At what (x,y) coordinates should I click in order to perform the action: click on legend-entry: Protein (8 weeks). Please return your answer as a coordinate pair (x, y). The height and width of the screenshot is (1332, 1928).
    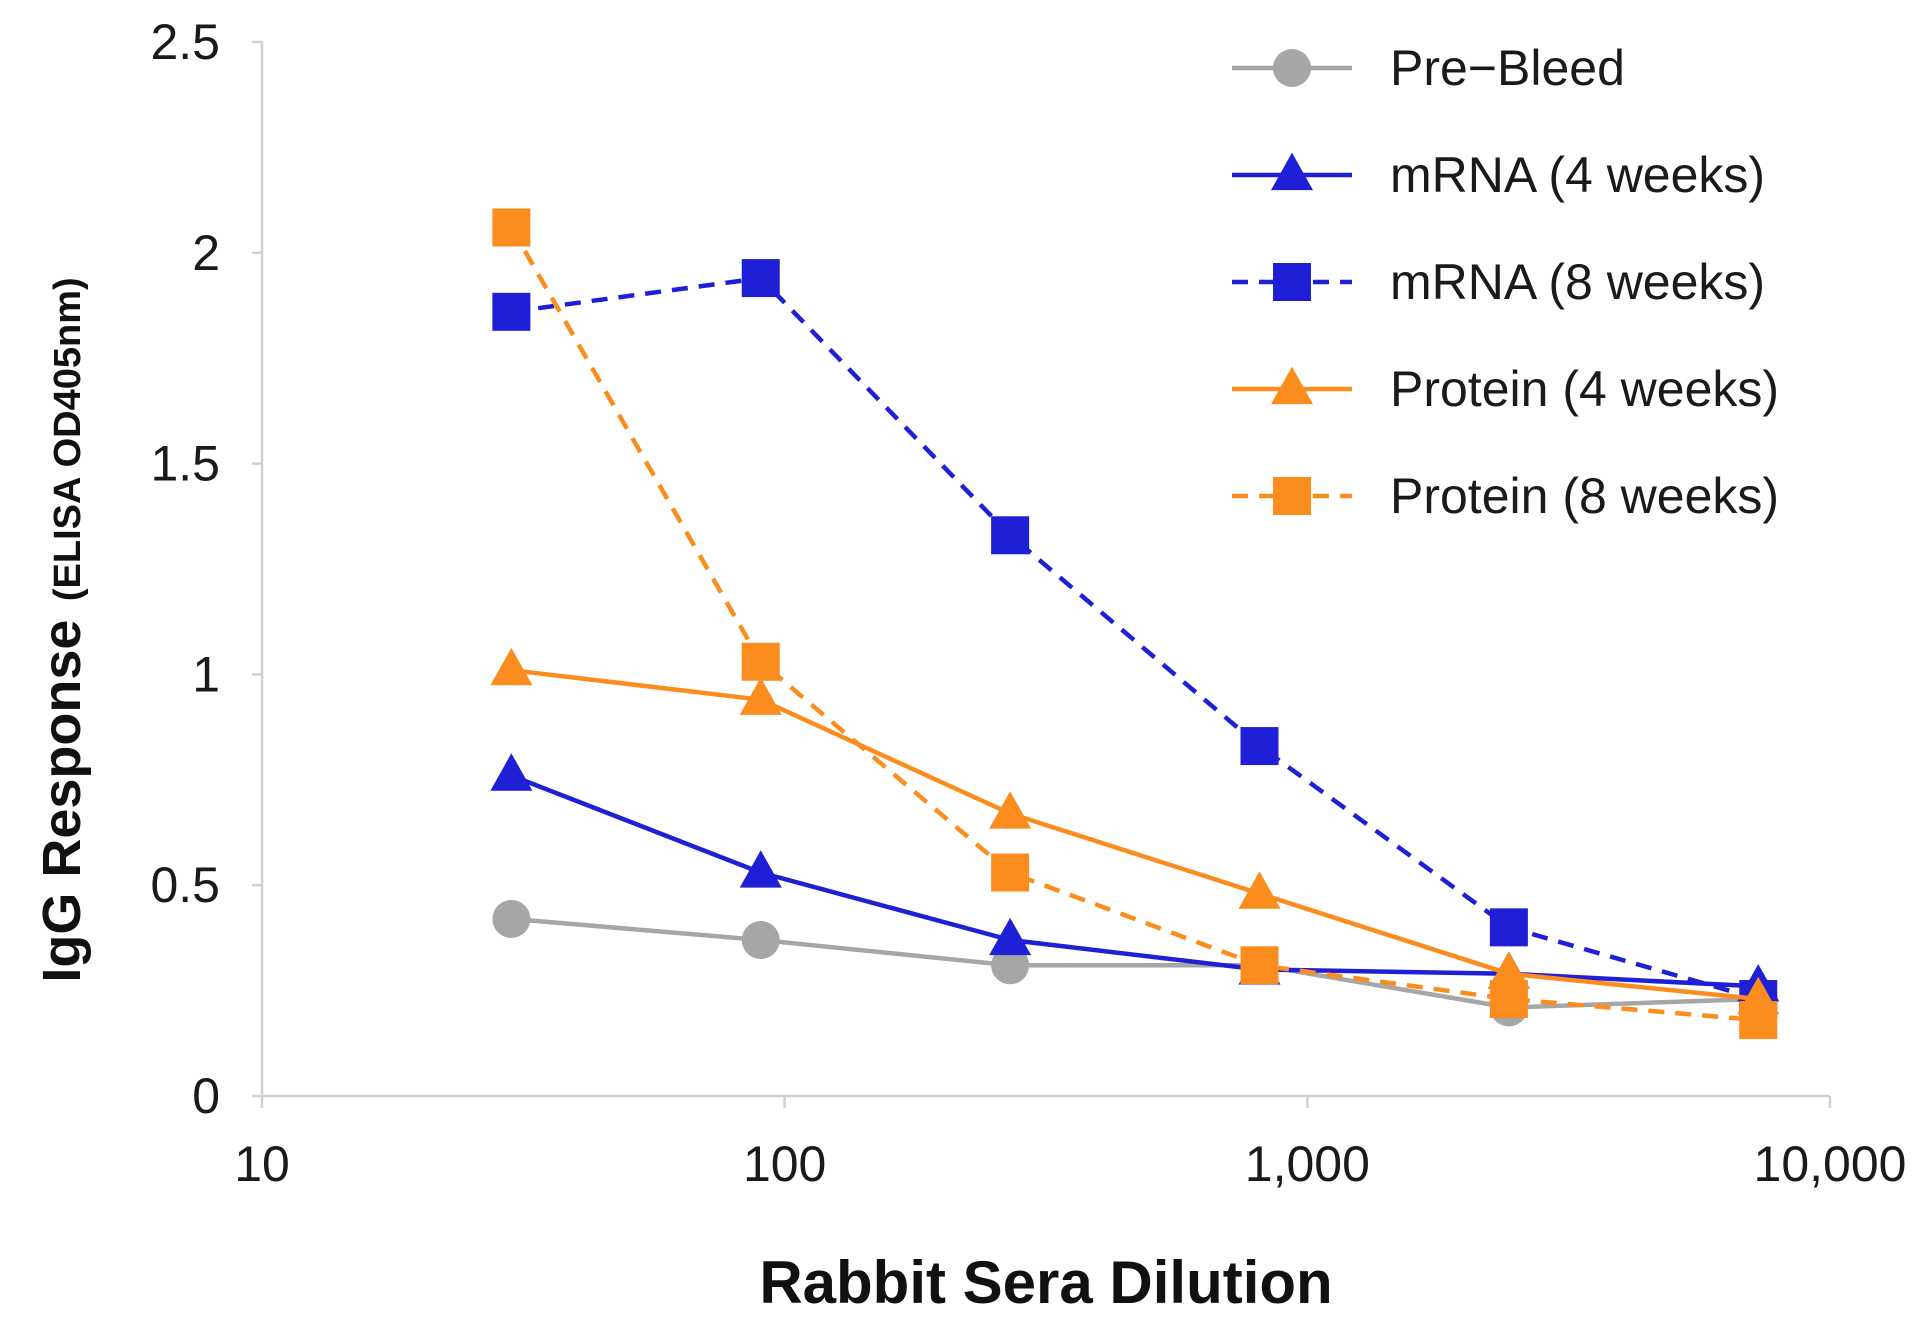
    Looking at the image, I should click on (1505, 496).